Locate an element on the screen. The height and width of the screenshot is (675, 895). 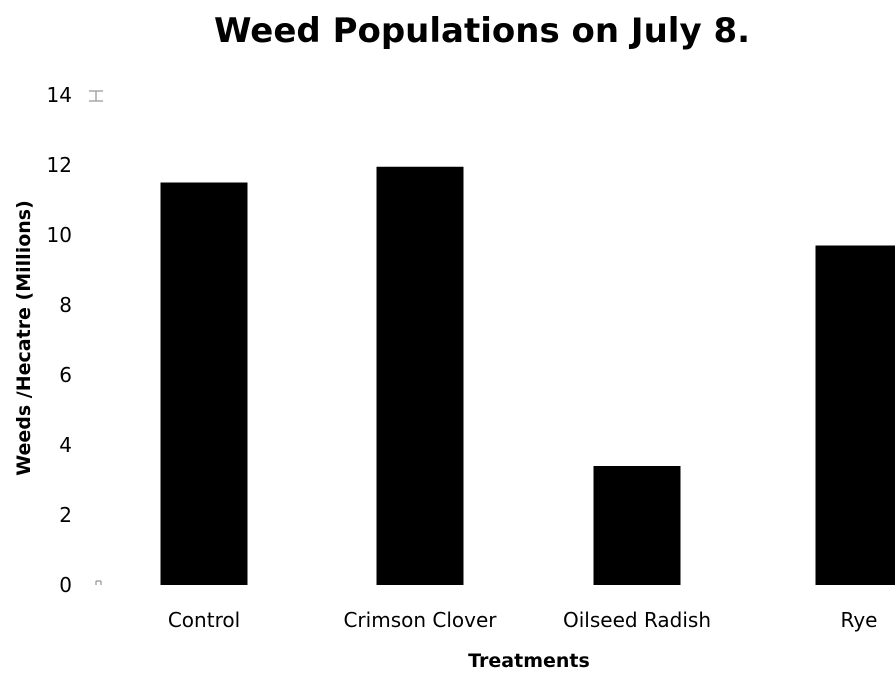
x-axis-title: Treatments is located at coordinates (529, 661).